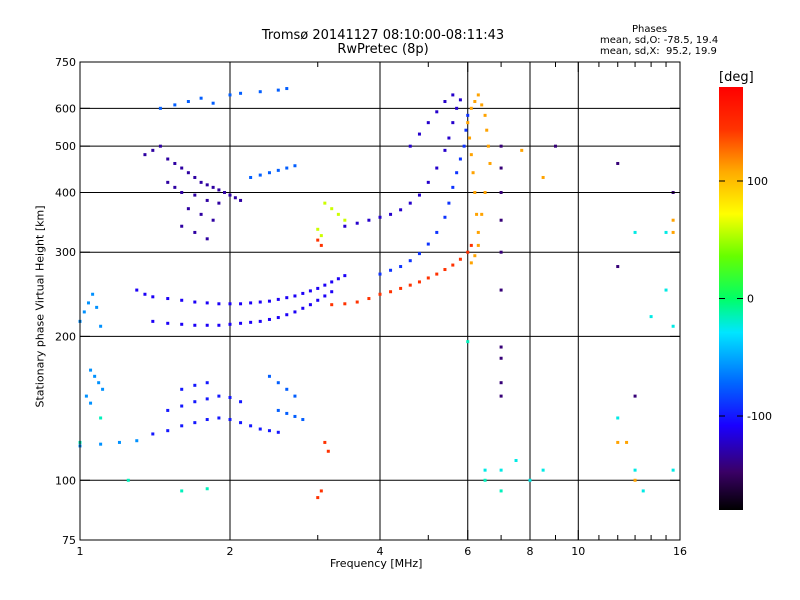  I want to click on colorbar-ticks: -100 0 100, so click(745, 299).